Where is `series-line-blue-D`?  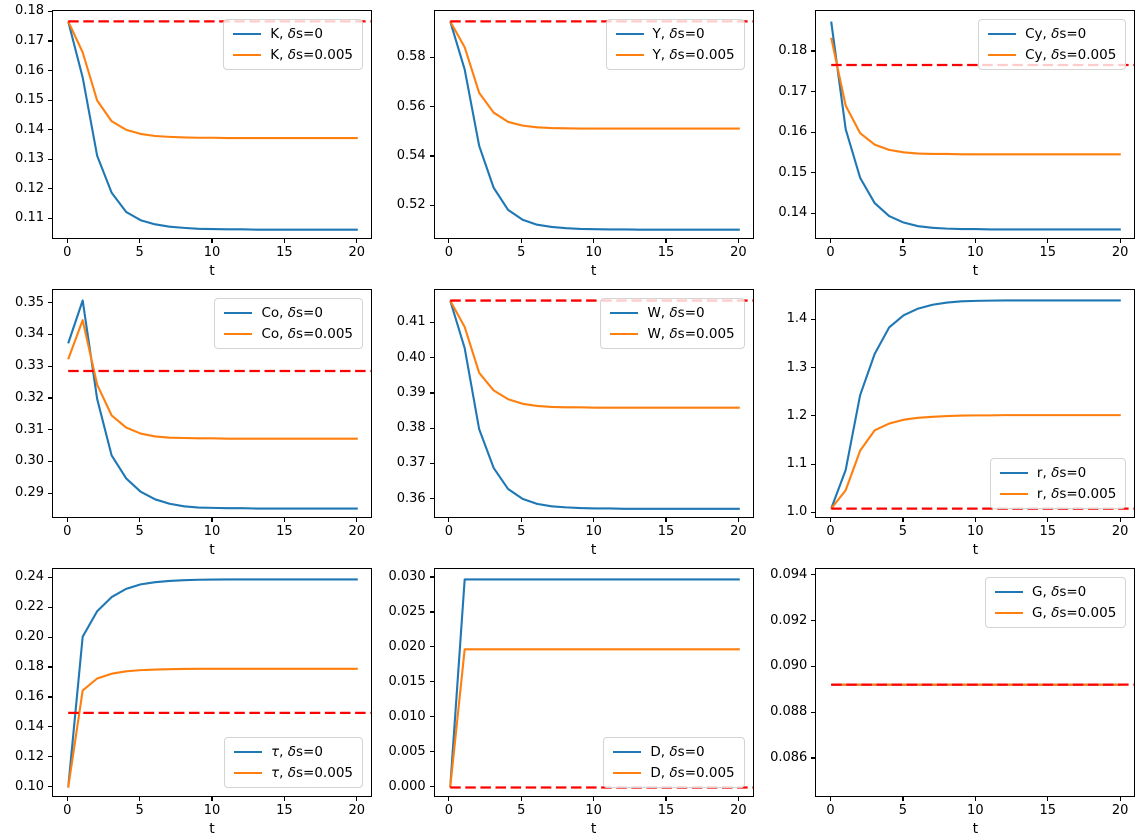 series-line-blue-D is located at coordinates (594, 683).